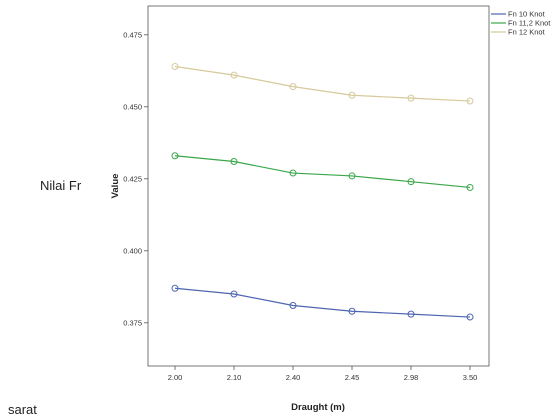 The height and width of the screenshot is (419, 559). What do you see at coordinates (132, 106) in the screenshot?
I see `y-tick-label: 0.450` at bounding box center [132, 106].